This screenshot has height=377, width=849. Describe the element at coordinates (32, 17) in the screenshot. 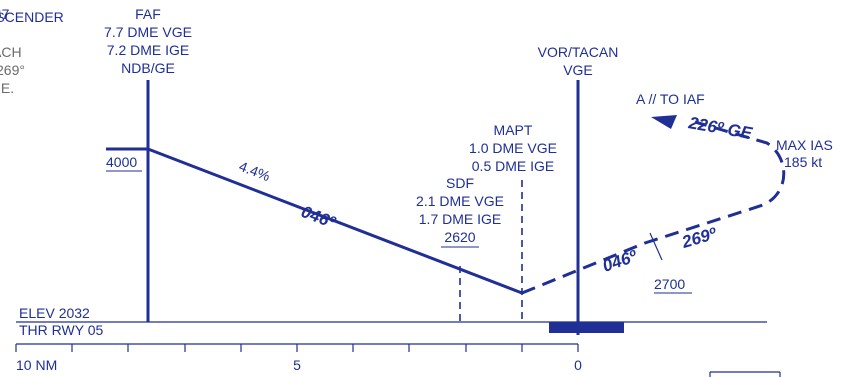

I see `partial-text-2: ASCENDER` at that location.